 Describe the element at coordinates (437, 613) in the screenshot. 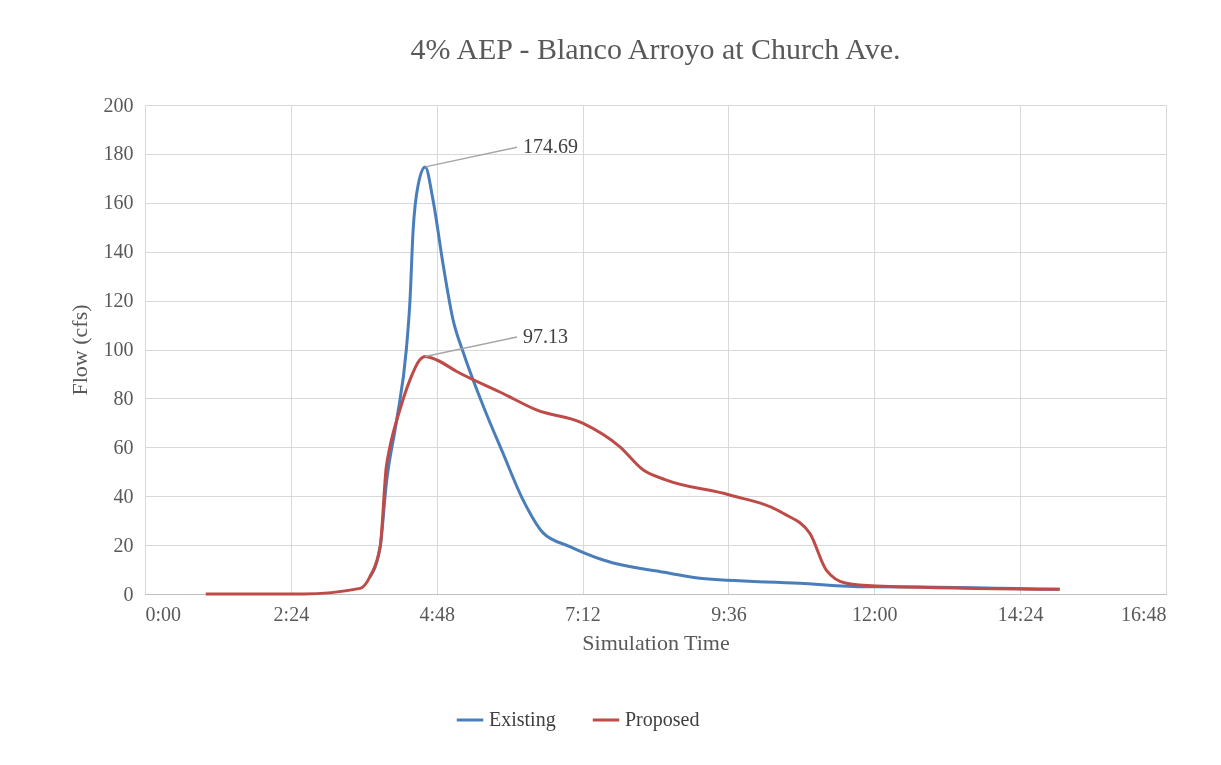

I see `x-tick-label: 4:48` at that location.